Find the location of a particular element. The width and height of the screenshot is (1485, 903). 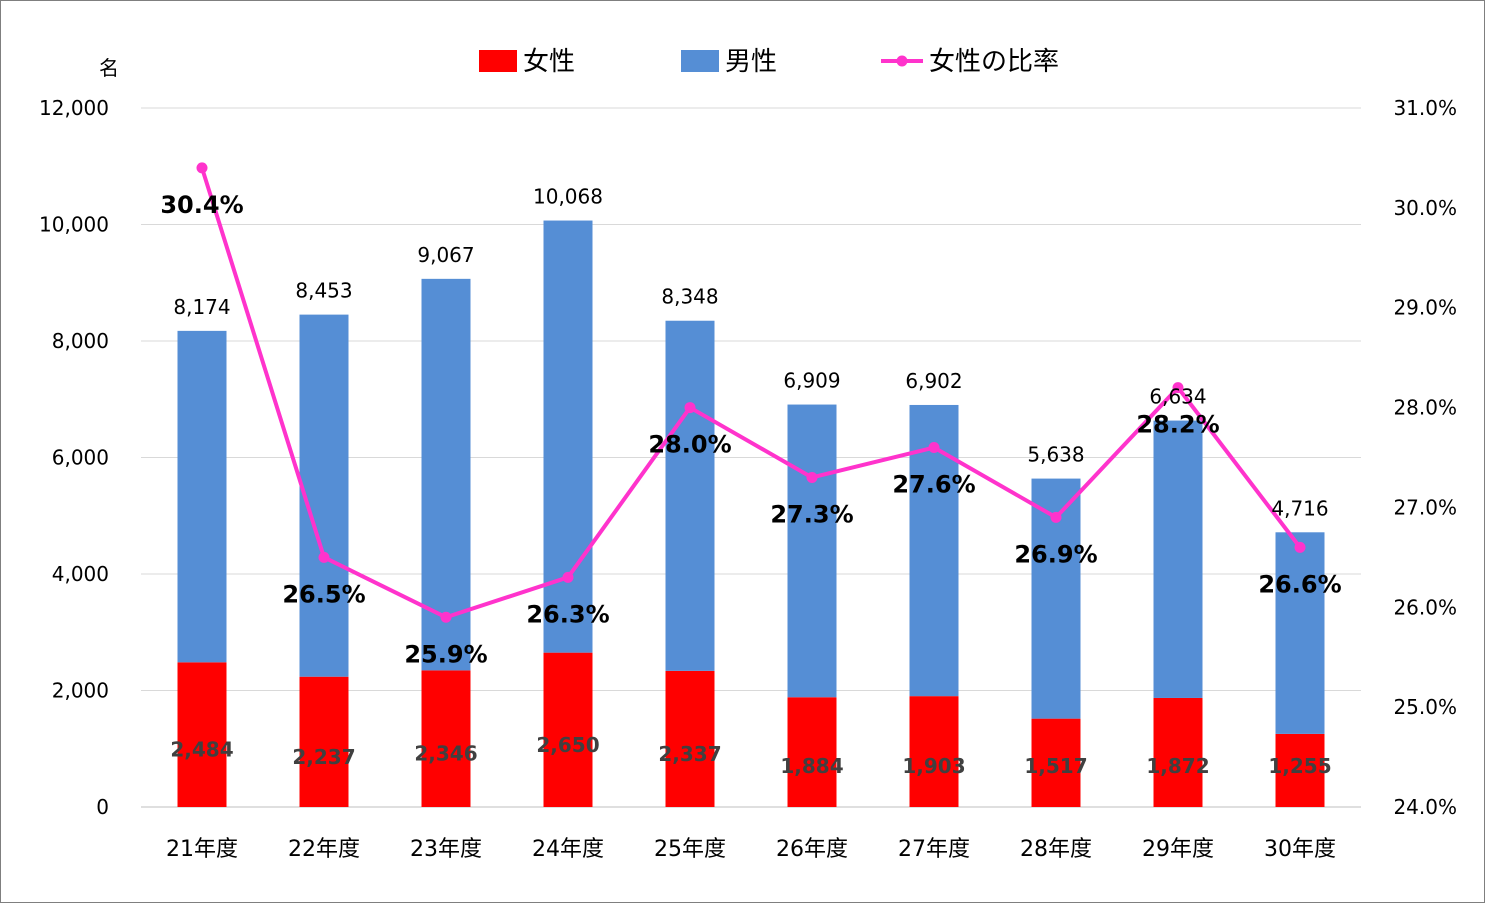

legend: 女性 男性 女性の比率 is located at coordinates (769, 62).